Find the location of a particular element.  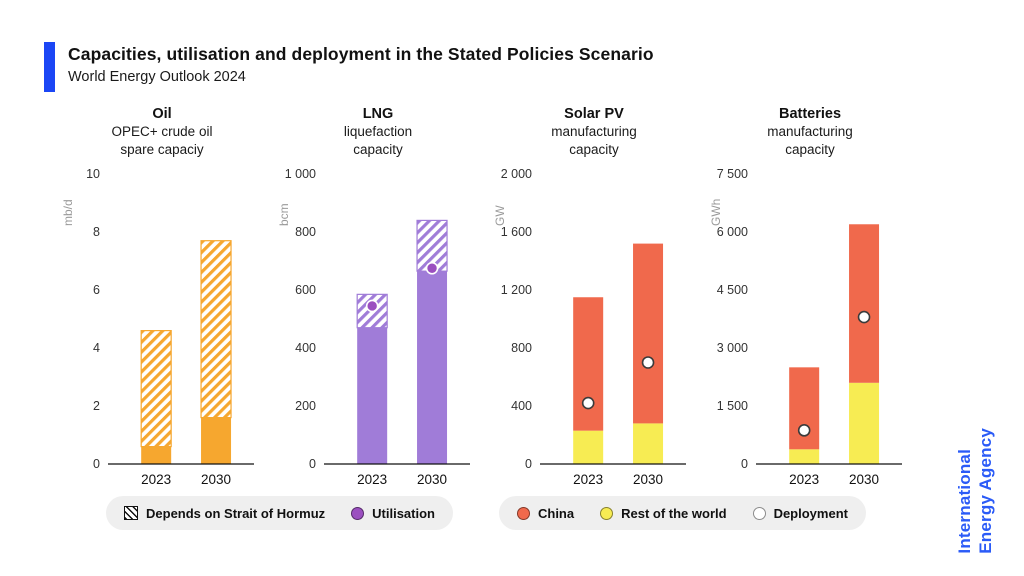

y-tick-label: 1 600 is located at coordinates (516, 232).